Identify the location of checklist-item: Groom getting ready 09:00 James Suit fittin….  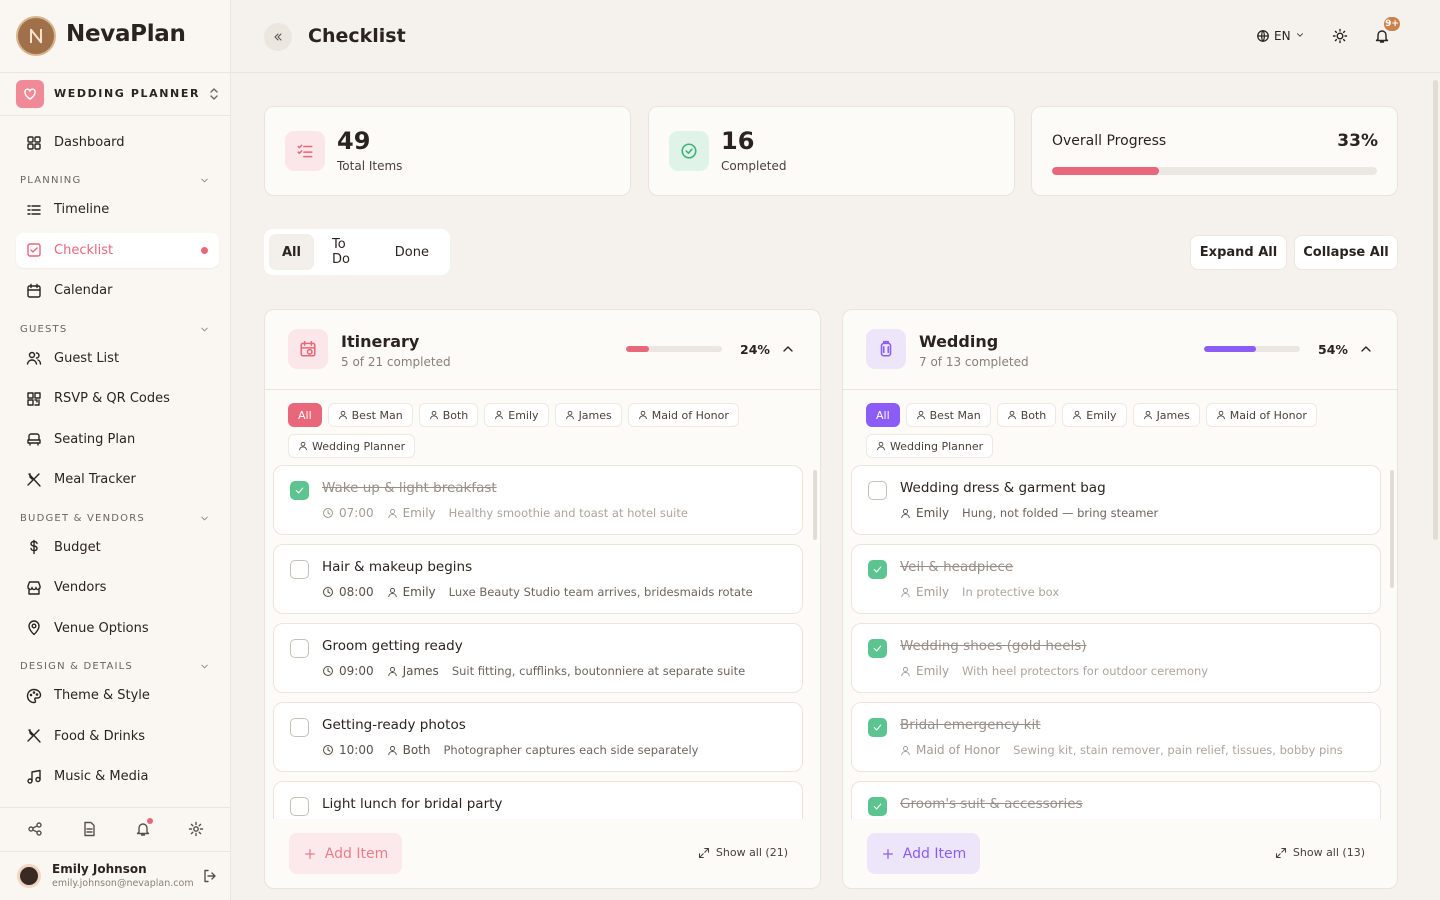
(538, 658).